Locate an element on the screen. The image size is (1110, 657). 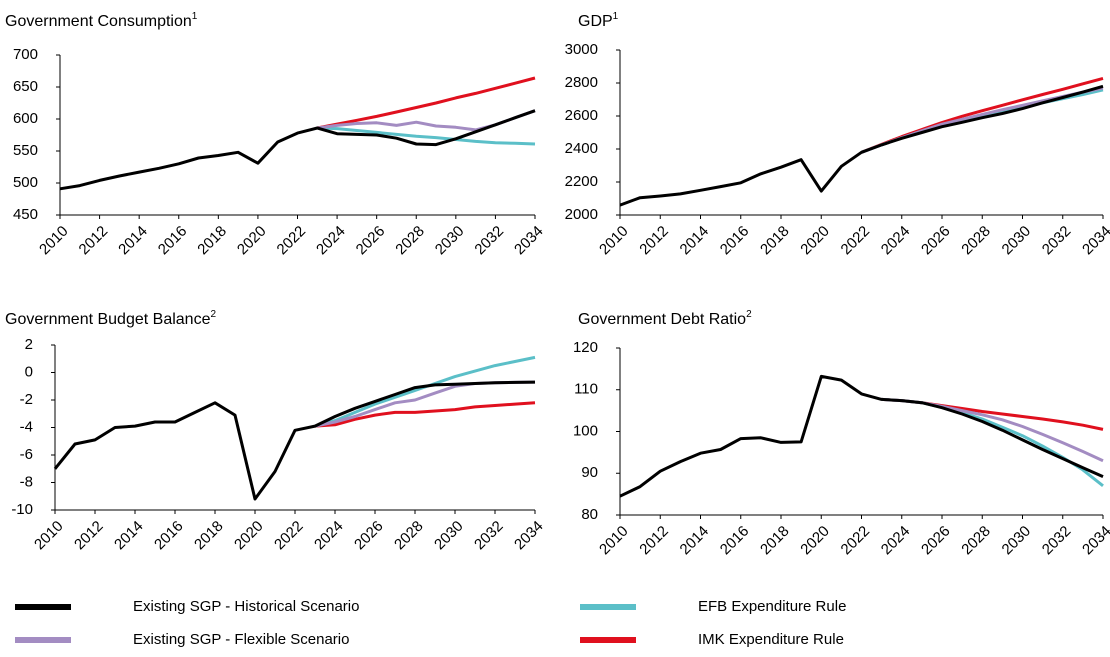
y-tick-label: 550 is located at coordinates (25, 150).